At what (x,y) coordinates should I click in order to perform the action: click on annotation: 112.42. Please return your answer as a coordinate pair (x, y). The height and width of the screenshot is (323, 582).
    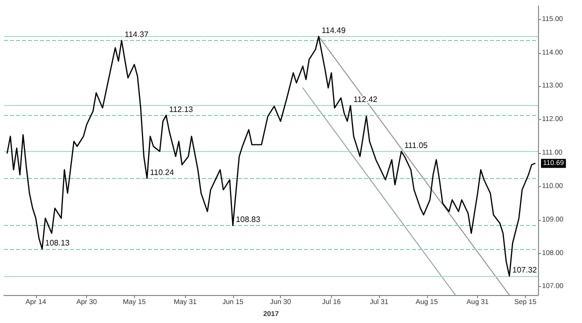
    Looking at the image, I should click on (365, 99).